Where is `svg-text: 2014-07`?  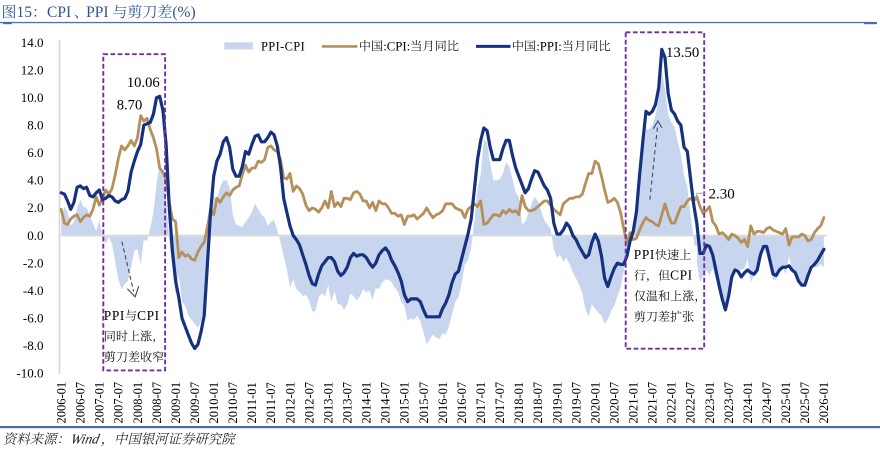
svg-text: 2014-07 is located at coordinates (386, 403).